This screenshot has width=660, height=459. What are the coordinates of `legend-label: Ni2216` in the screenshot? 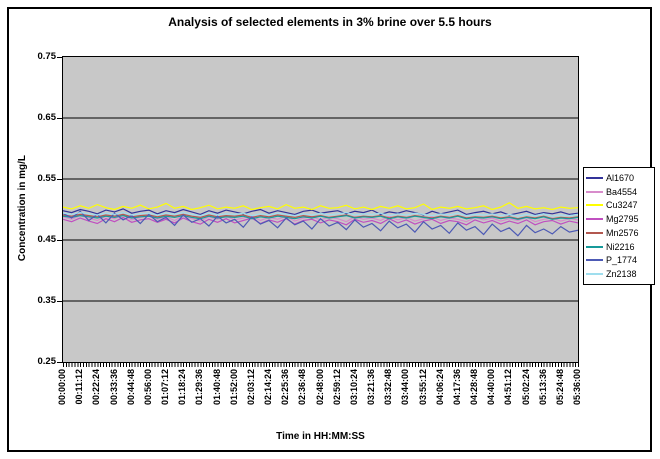 It's located at (620, 246).